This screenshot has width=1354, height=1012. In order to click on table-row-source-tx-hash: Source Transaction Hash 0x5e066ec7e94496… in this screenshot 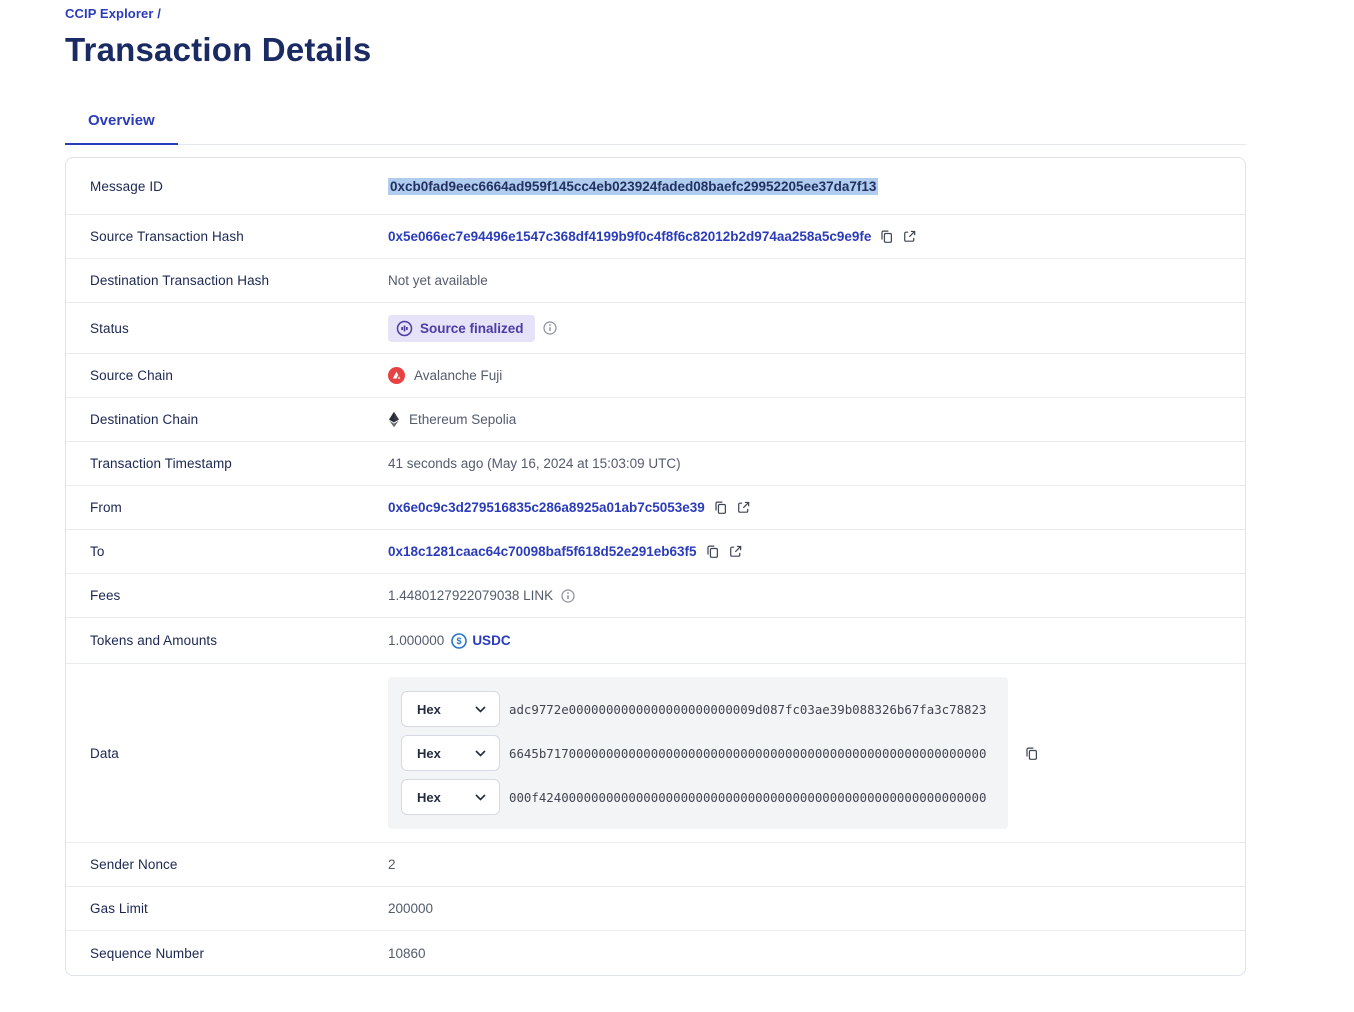, I will do `click(655, 237)`.